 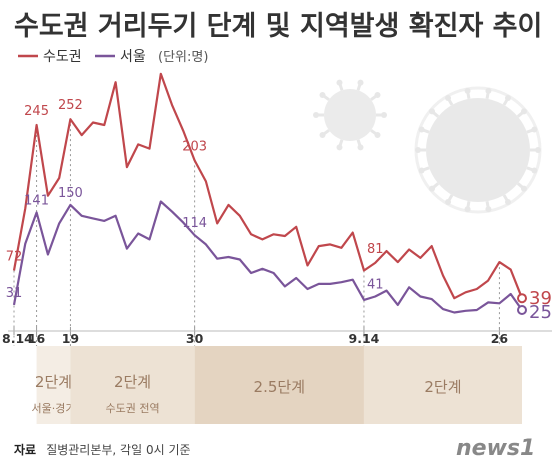 I want to click on end-label-seoul: 25, so click(x=540, y=312).